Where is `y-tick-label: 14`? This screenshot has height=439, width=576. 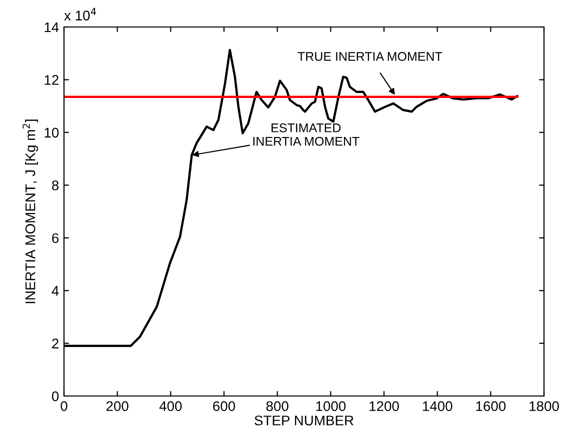
y-tick-label: 14 is located at coordinates (51, 27).